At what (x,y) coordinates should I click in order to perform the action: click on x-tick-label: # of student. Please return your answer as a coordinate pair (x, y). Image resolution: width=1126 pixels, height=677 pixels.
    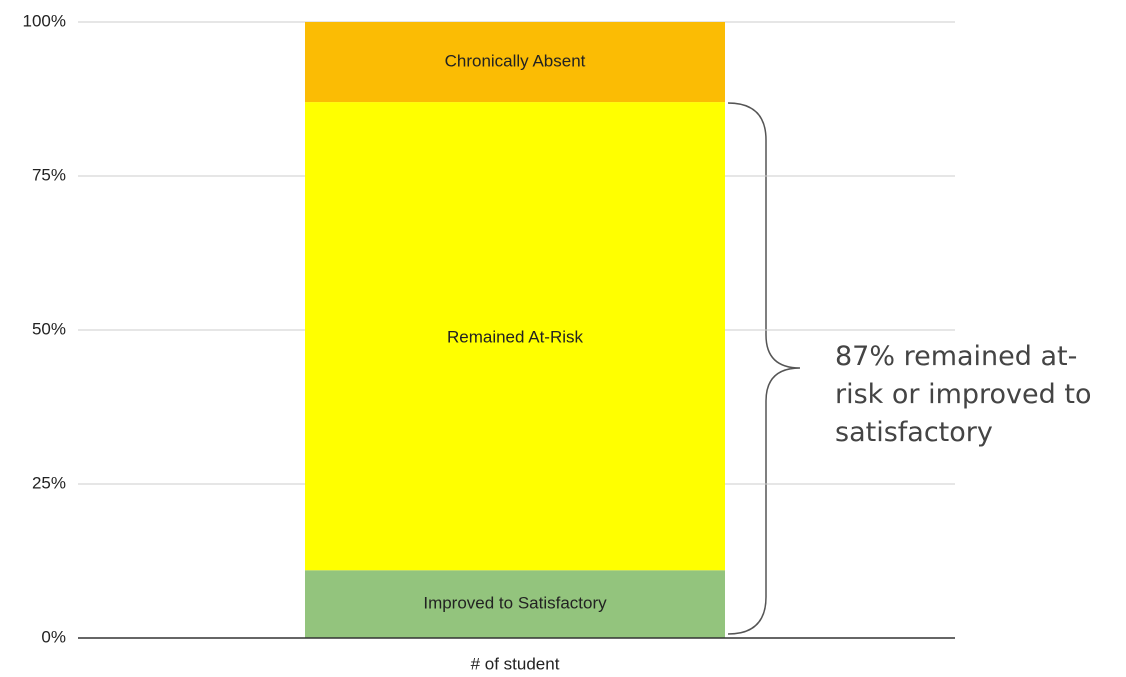
    Looking at the image, I should click on (515, 663).